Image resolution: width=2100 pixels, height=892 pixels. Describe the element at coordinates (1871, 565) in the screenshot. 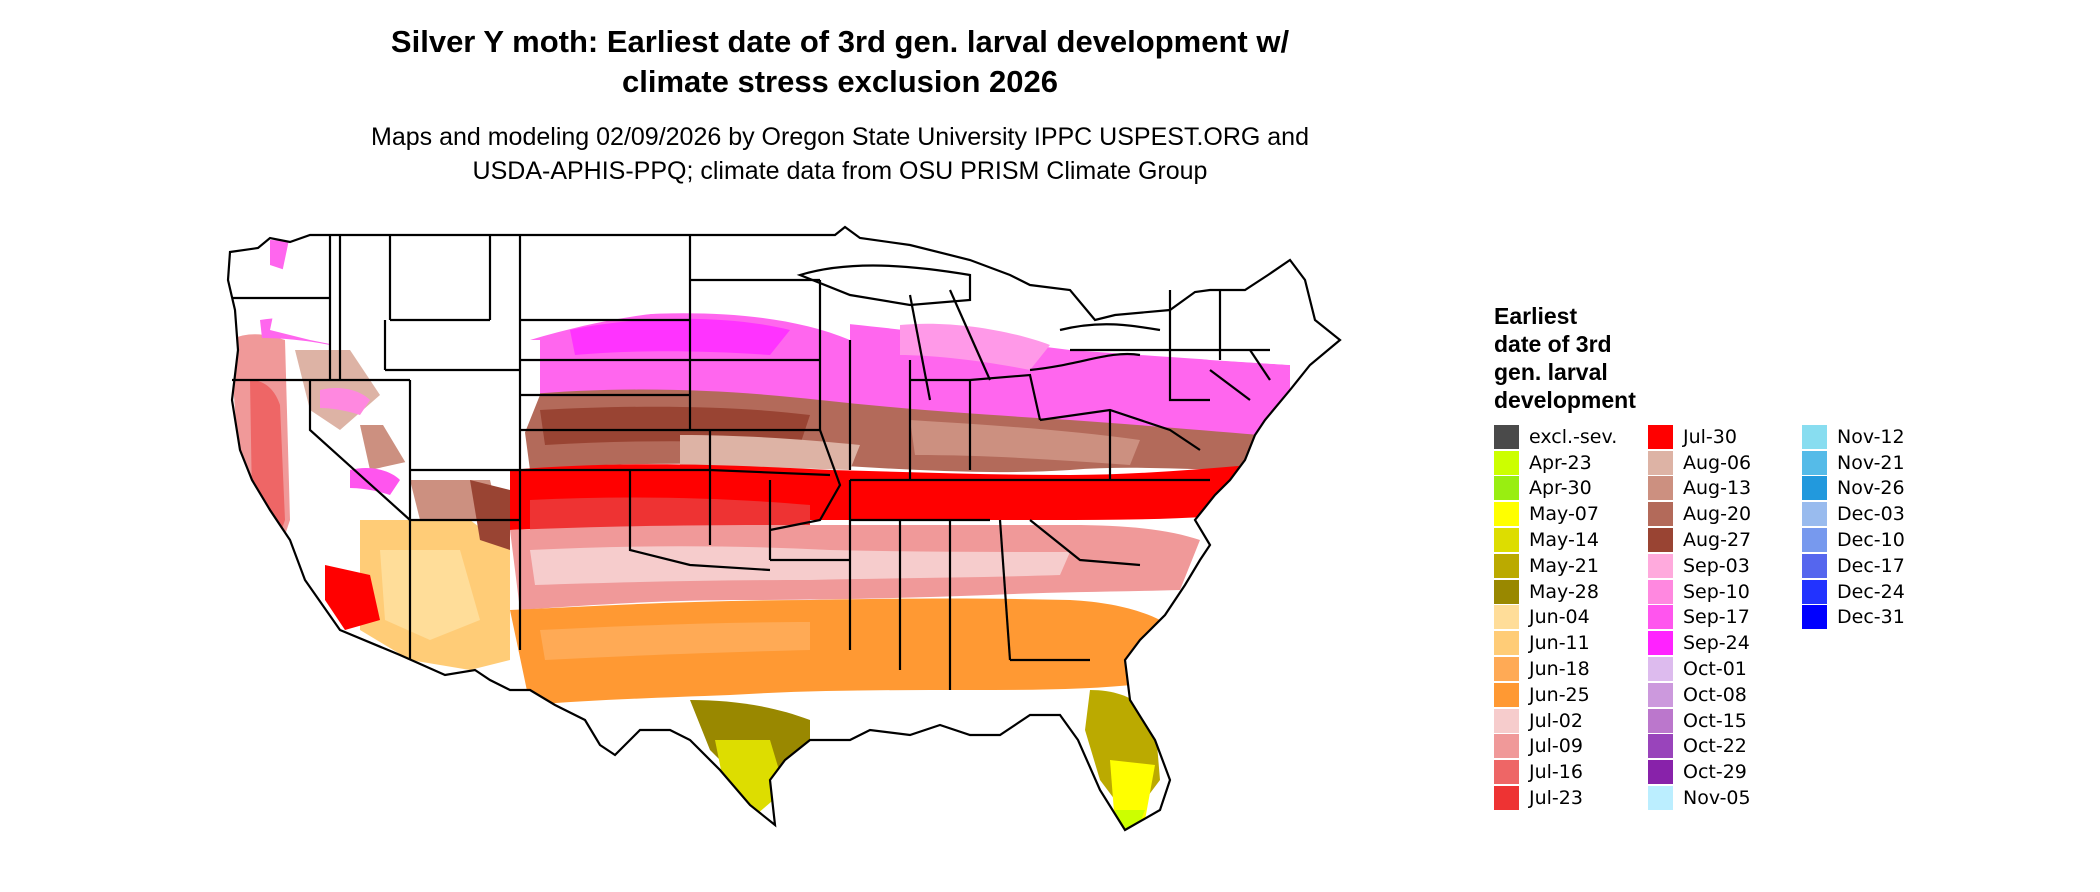

I see `legend-label: Dec-17` at that location.